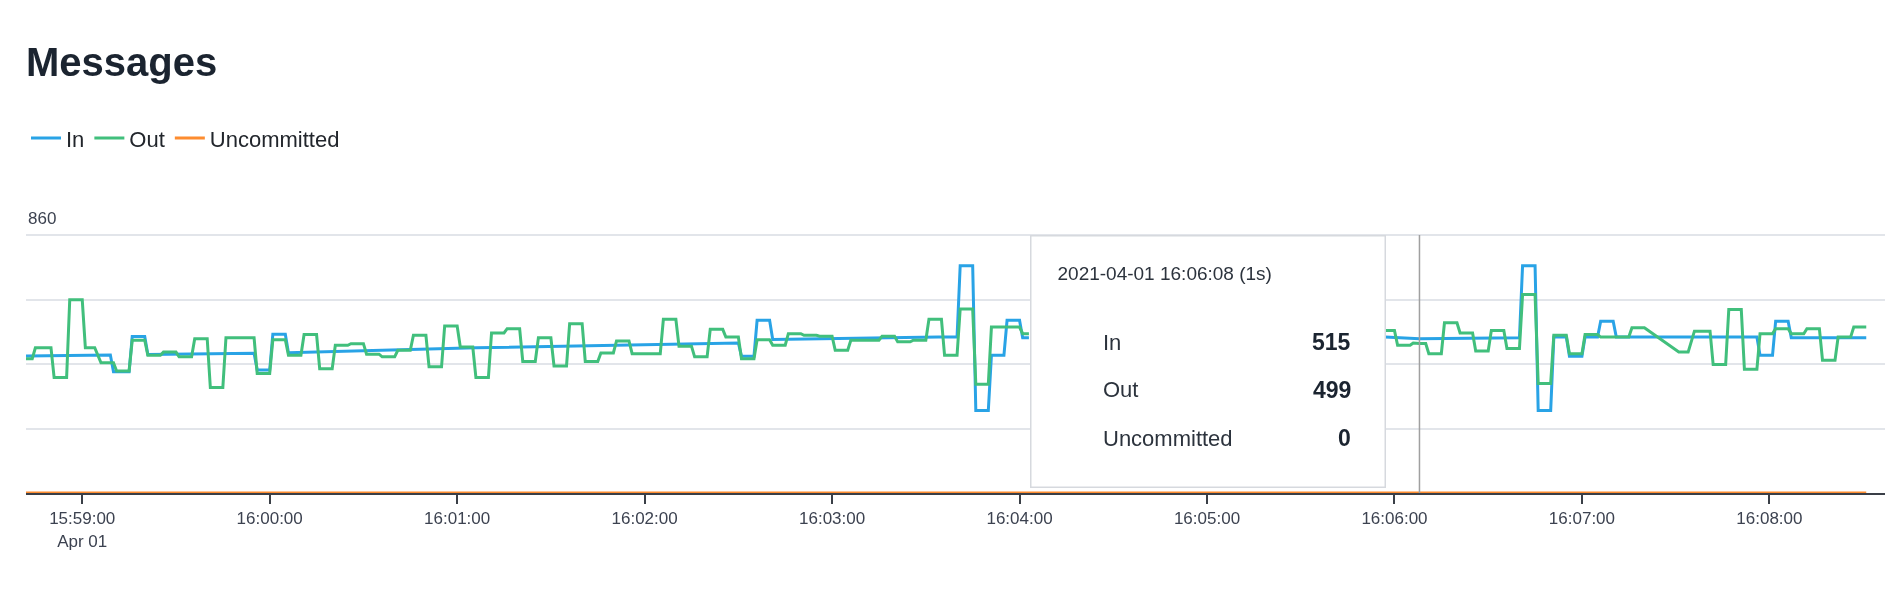 Image resolution: width=1904 pixels, height=598 pixels. What do you see at coordinates (1332, 390) in the screenshot?
I see `annotation: 499` at bounding box center [1332, 390].